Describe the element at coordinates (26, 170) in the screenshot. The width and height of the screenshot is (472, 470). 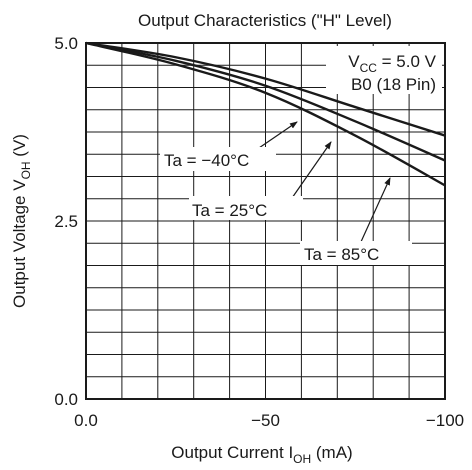
I see `y-axis-label-sub: OH` at that location.